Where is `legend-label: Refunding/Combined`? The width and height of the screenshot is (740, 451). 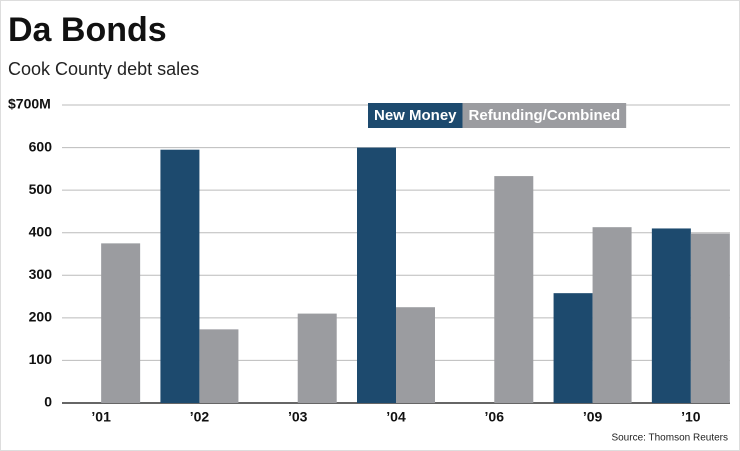 legend-label: Refunding/Combined is located at coordinates (545, 115).